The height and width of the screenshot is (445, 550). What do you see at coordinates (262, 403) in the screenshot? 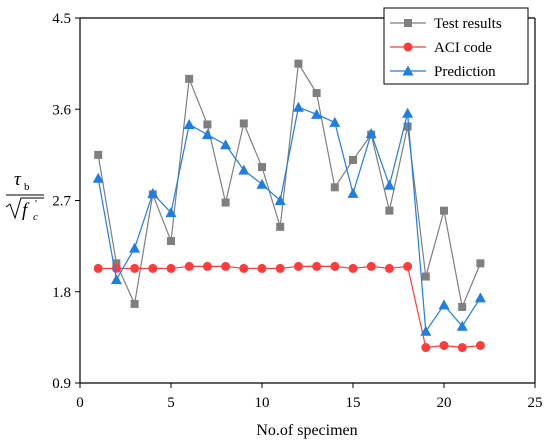
I see `x-tick-label: 10` at bounding box center [262, 403].